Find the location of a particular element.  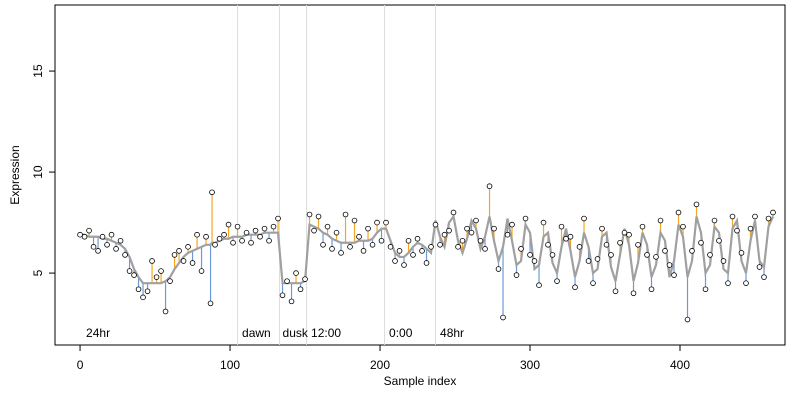

annotation: 0:00 is located at coordinates (401, 333).